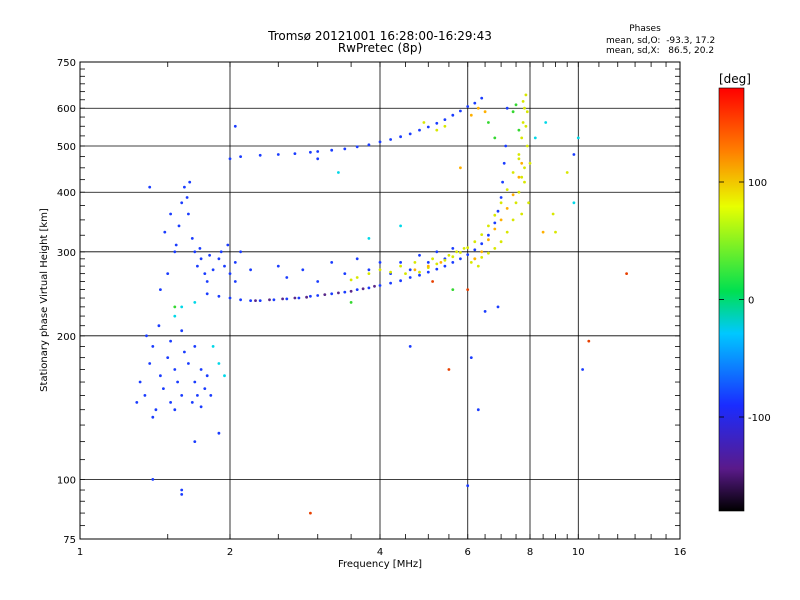 This screenshot has height=600, width=800. What do you see at coordinates (66, 253) in the screenshot?
I see `y-tick-label: 300` at bounding box center [66, 253].